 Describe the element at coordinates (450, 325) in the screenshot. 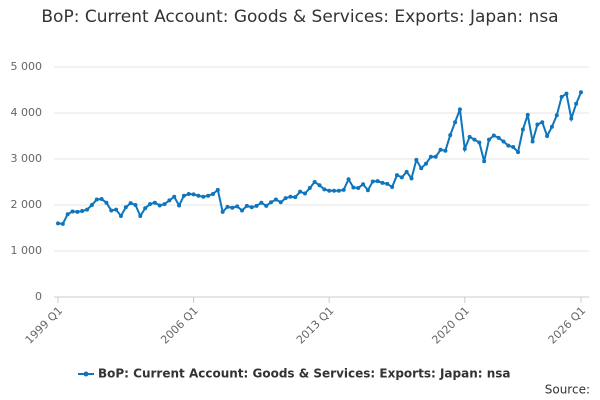

I see `x-tick-label: 2020 Q1` at that location.